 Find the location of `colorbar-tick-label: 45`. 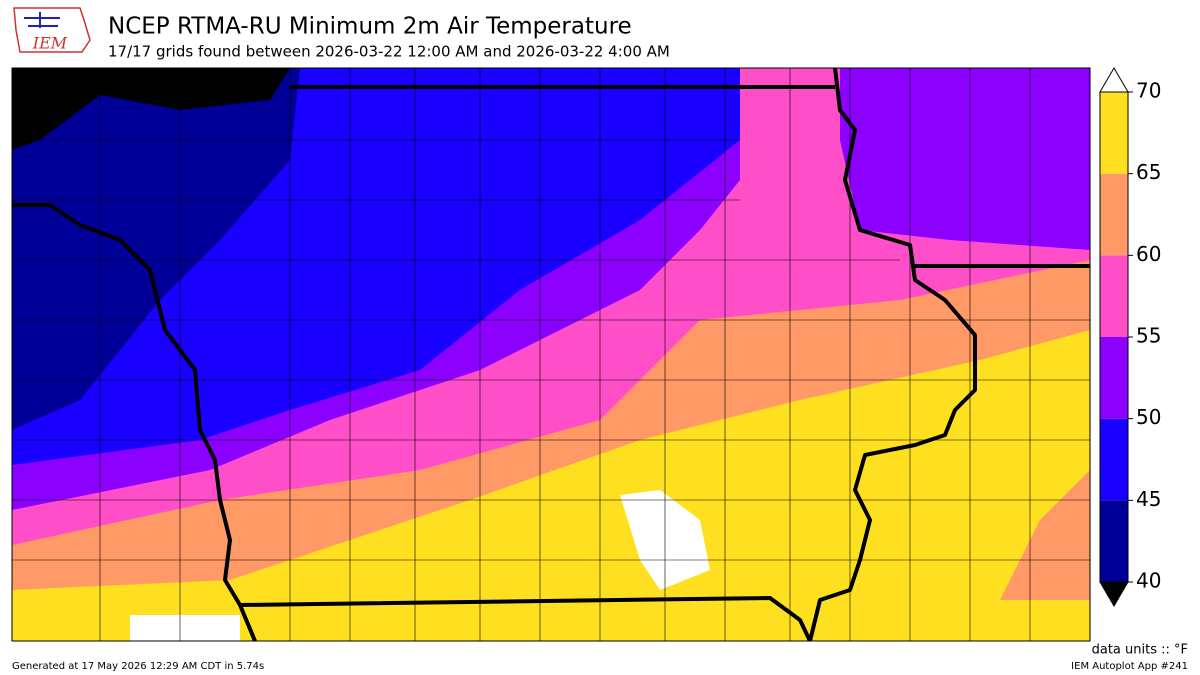

colorbar-tick-label: 45 is located at coordinates (1148, 499).